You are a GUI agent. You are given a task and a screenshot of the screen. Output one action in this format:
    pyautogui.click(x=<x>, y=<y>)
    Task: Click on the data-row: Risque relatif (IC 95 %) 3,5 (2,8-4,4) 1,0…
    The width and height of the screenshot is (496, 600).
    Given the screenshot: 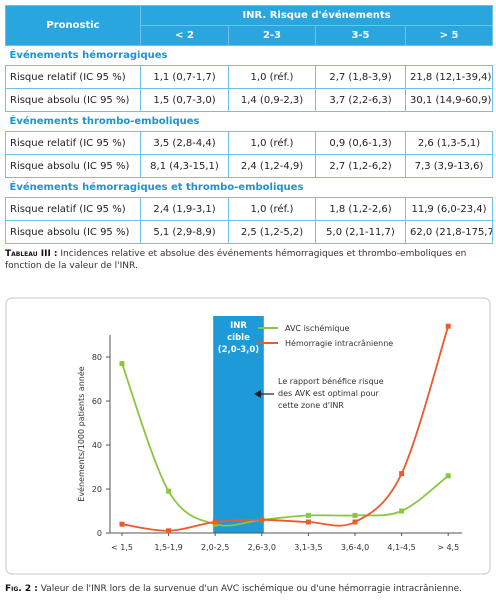 What is the action you would take?
    pyautogui.click(x=249, y=143)
    